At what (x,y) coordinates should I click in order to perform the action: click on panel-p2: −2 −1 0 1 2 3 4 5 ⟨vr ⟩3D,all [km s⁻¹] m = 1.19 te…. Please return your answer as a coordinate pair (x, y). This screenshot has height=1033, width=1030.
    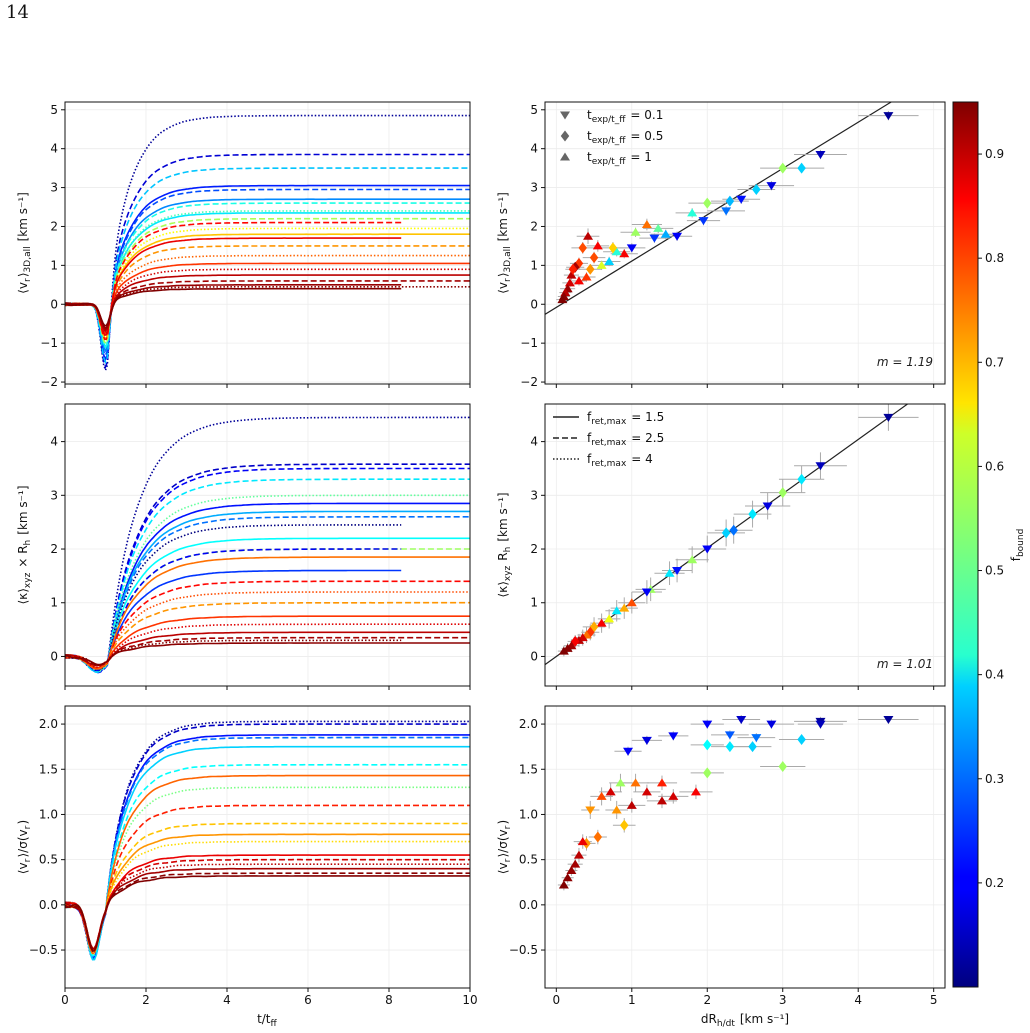
    Looking at the image, I should click on (721, 245).